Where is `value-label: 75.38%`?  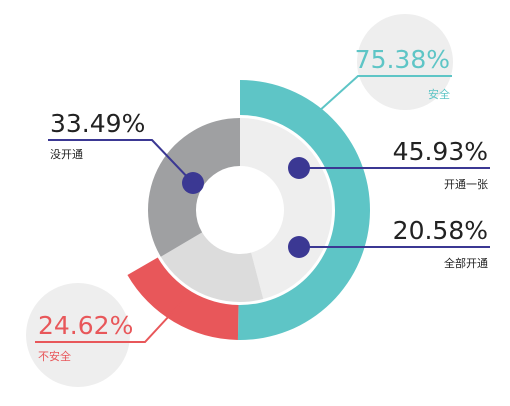 value-label: 75.38% is located at coordinates (402, 59).